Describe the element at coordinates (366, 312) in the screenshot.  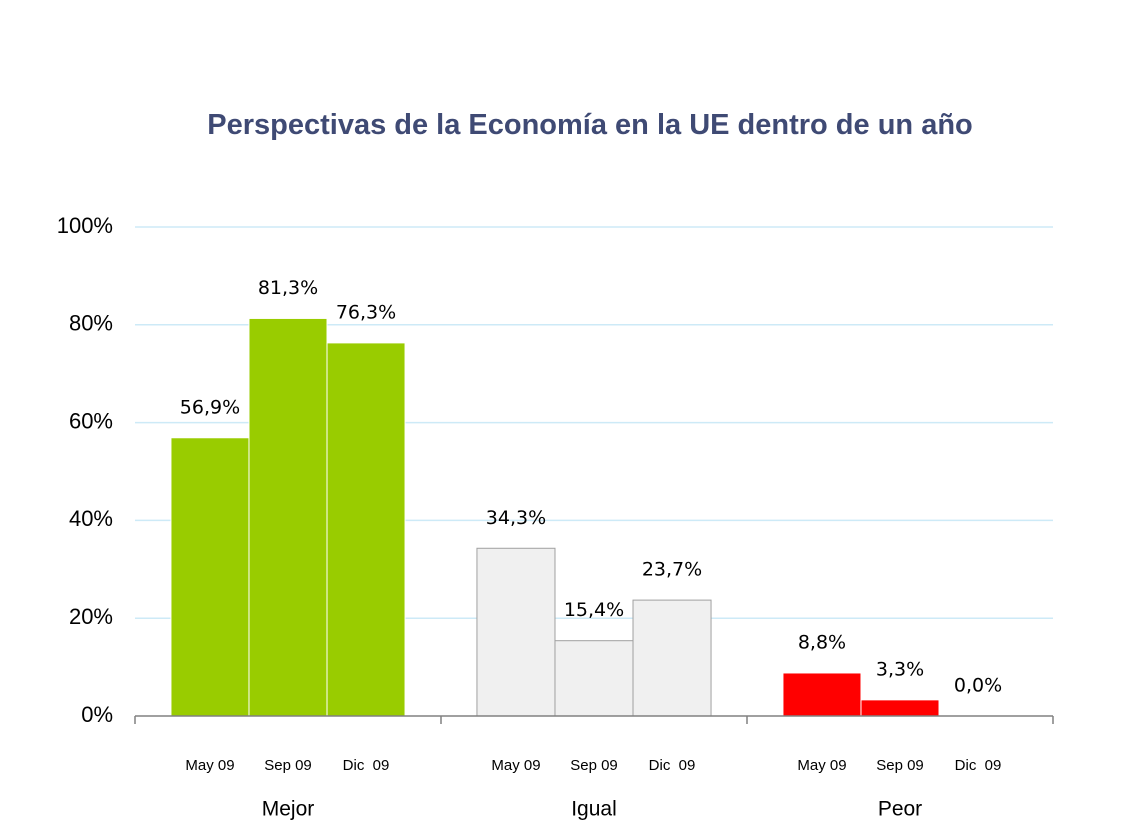
I see `value-label: 76,3%` at that location.